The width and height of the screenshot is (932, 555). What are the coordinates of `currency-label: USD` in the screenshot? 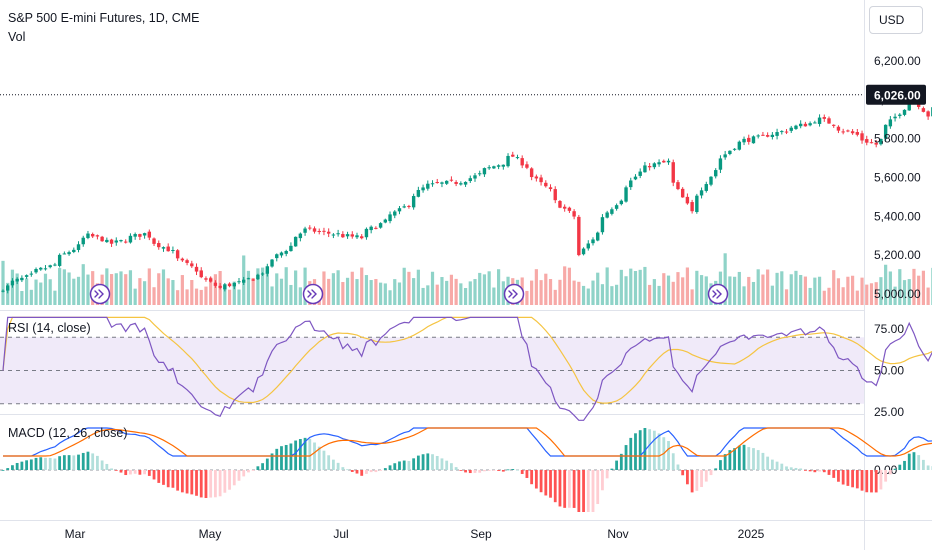 It's located at (892, 20).